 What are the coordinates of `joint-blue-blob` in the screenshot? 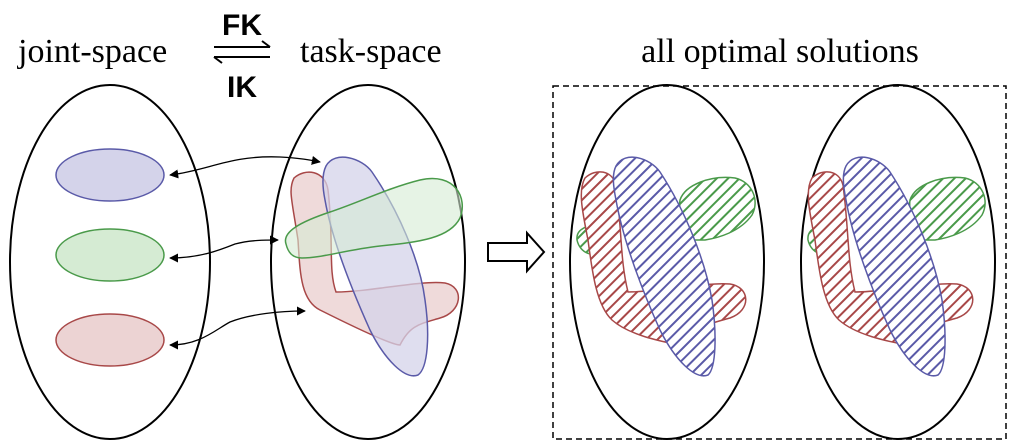 It's located at (110, 175).